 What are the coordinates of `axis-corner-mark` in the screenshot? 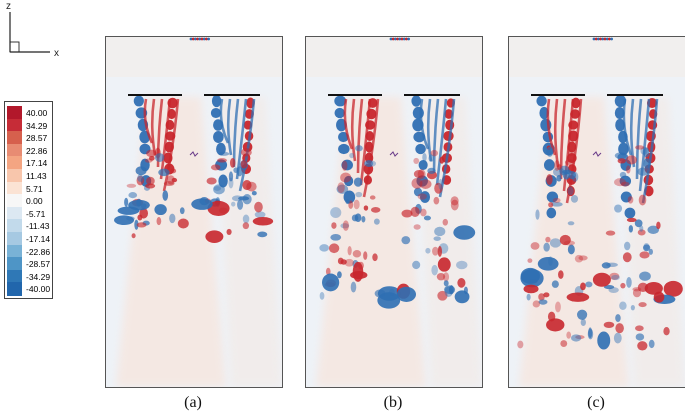 It's located at (14, 47).